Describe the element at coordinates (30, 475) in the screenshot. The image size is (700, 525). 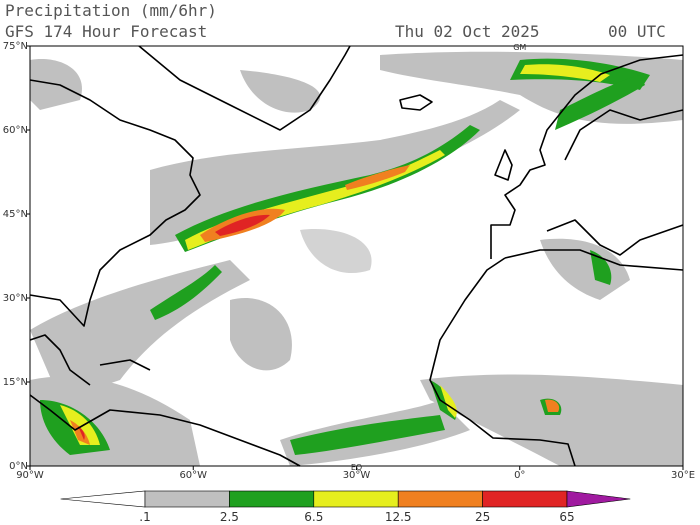
I see `lon-tick-label: 90°W` at that location.